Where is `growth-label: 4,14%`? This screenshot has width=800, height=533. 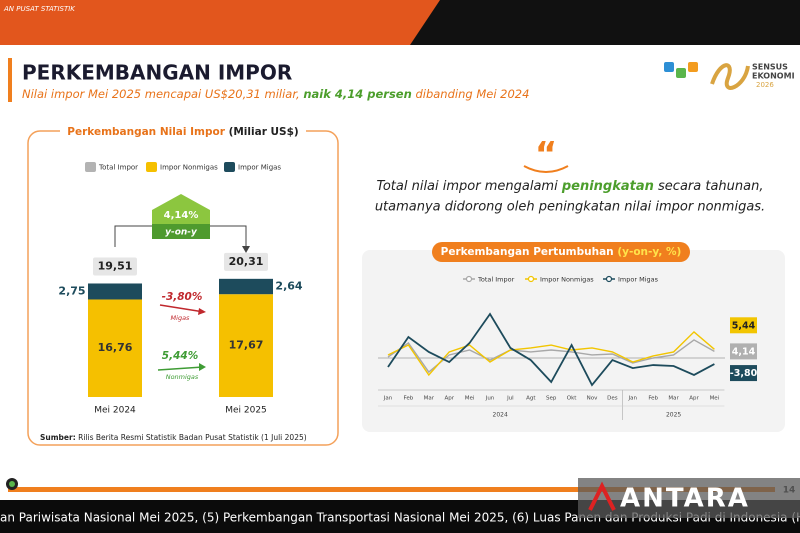
growth-label: 4,14% is located at coordinates (181, 215).